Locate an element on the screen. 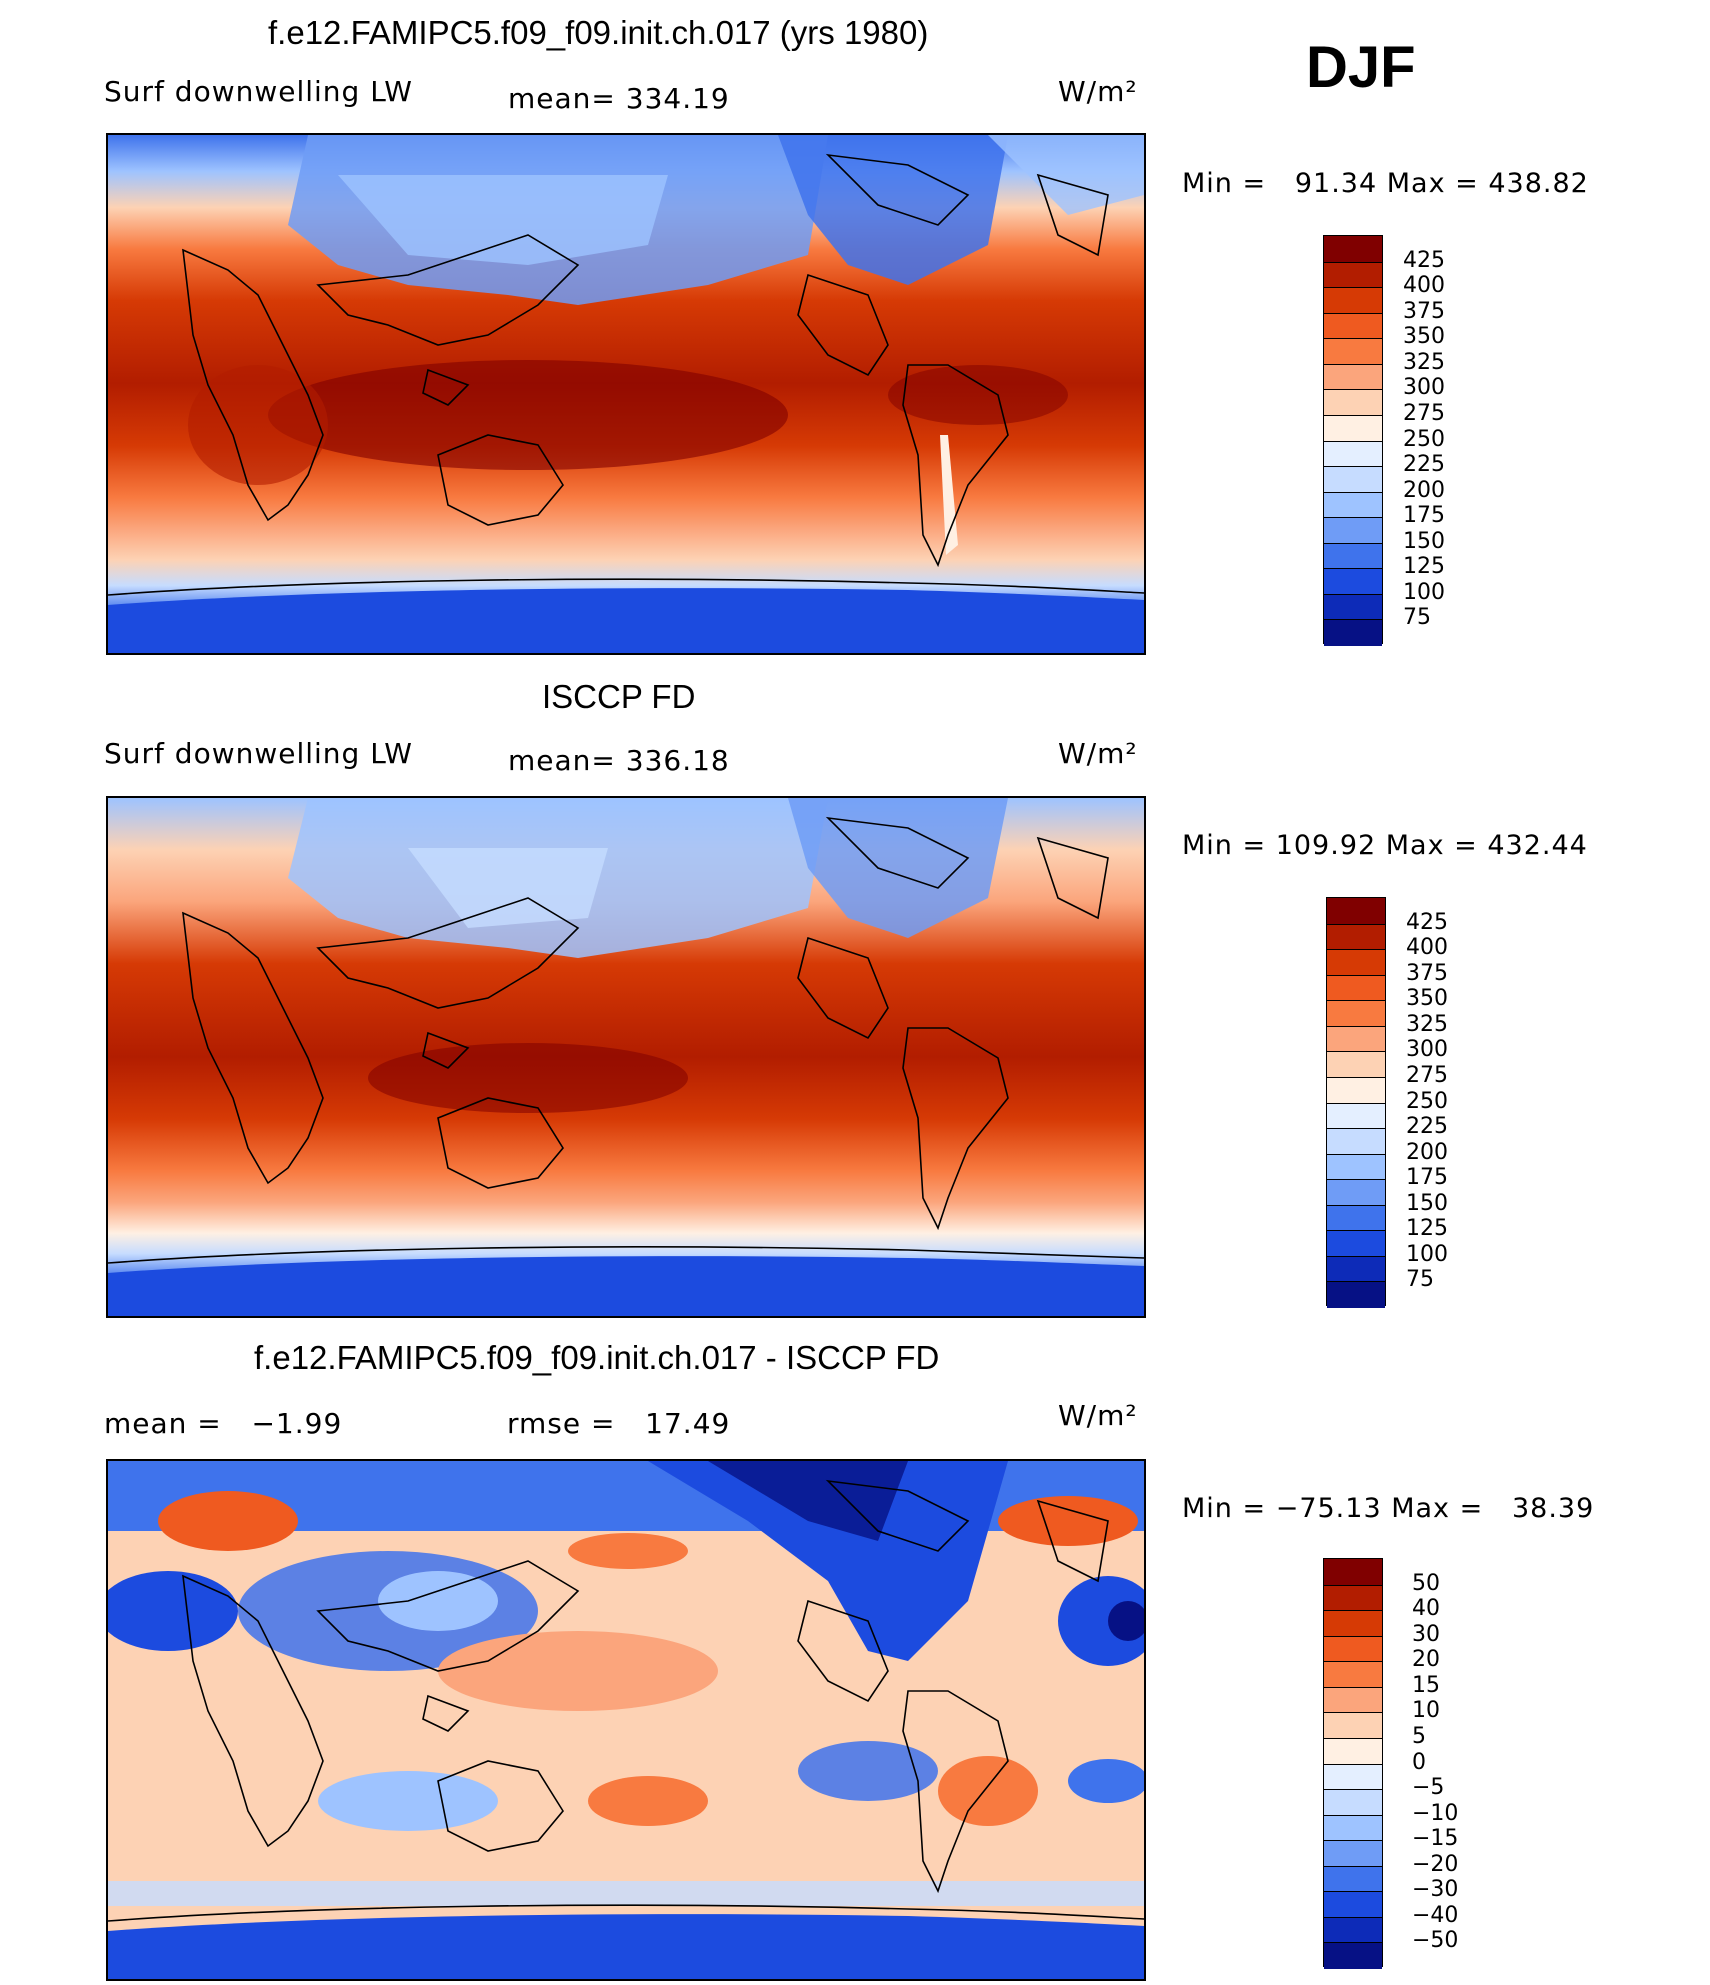 The image size is (1710, 1985). panel-2-units-label: W/m² is located at coordinates (1098, 753).